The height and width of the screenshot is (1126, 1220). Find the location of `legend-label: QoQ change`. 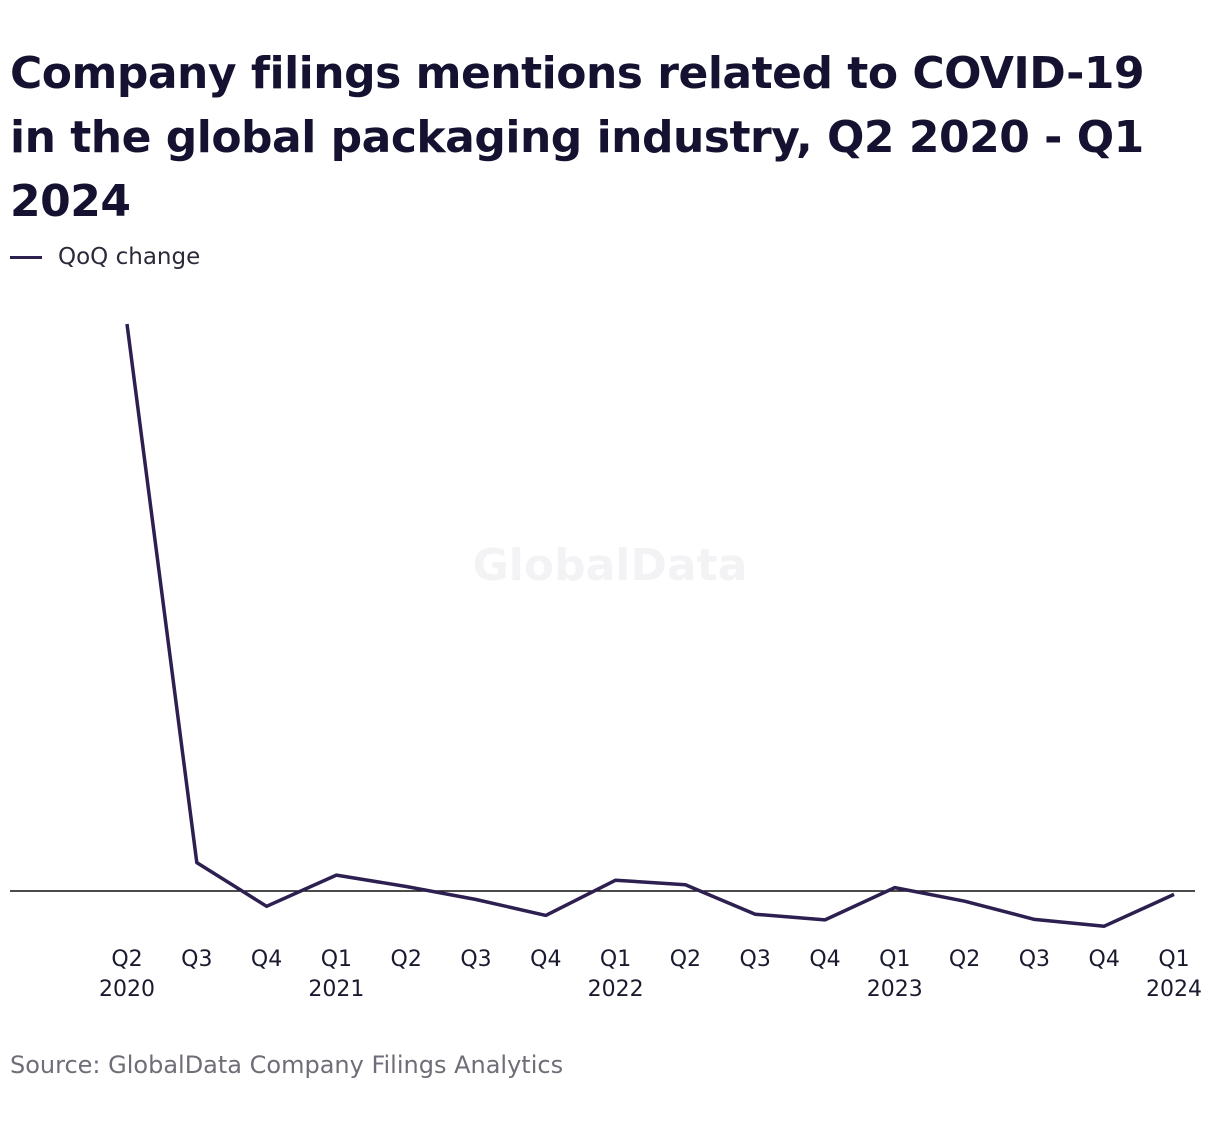

legend-label: QoQ change is located at coordinates (129, 257).